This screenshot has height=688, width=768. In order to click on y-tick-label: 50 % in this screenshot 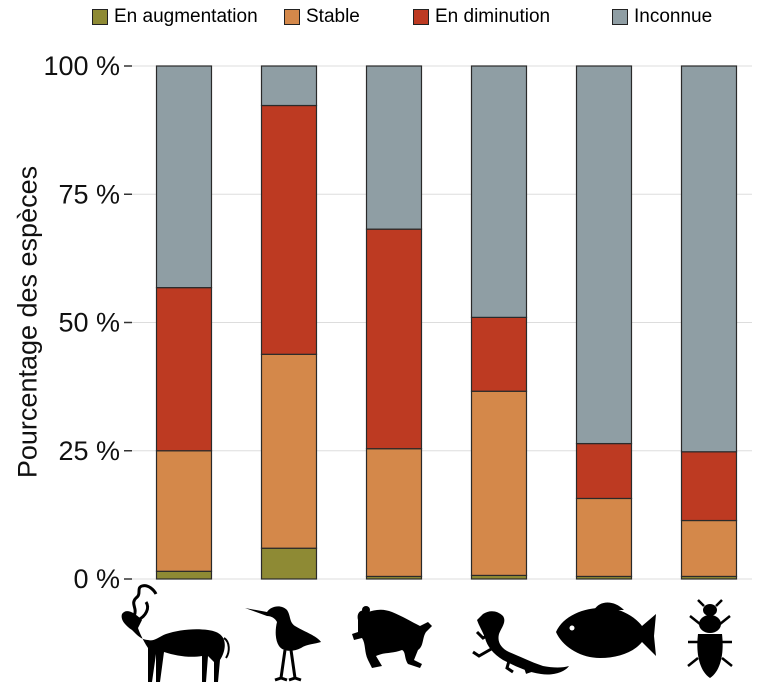, I will do `click(89, 323)`.